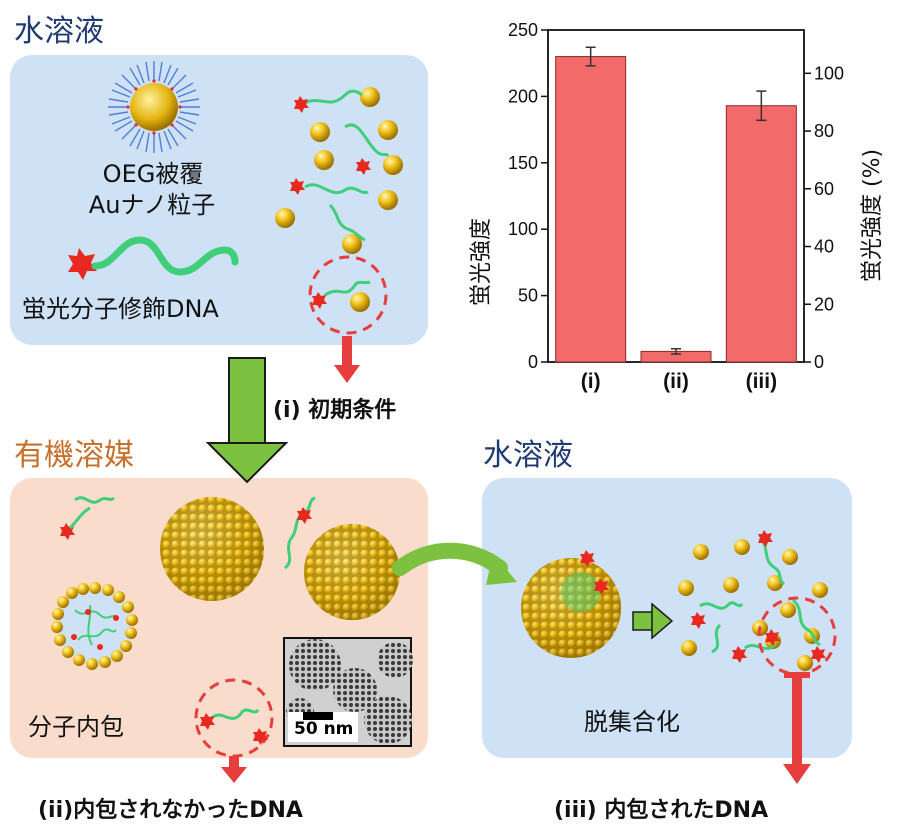 This screenshot has height=830, width=900. Describe the element at coordinates (120, 309) in the screenshot. I see `dna-label: 蛍光分子修飾DNA` at that location.